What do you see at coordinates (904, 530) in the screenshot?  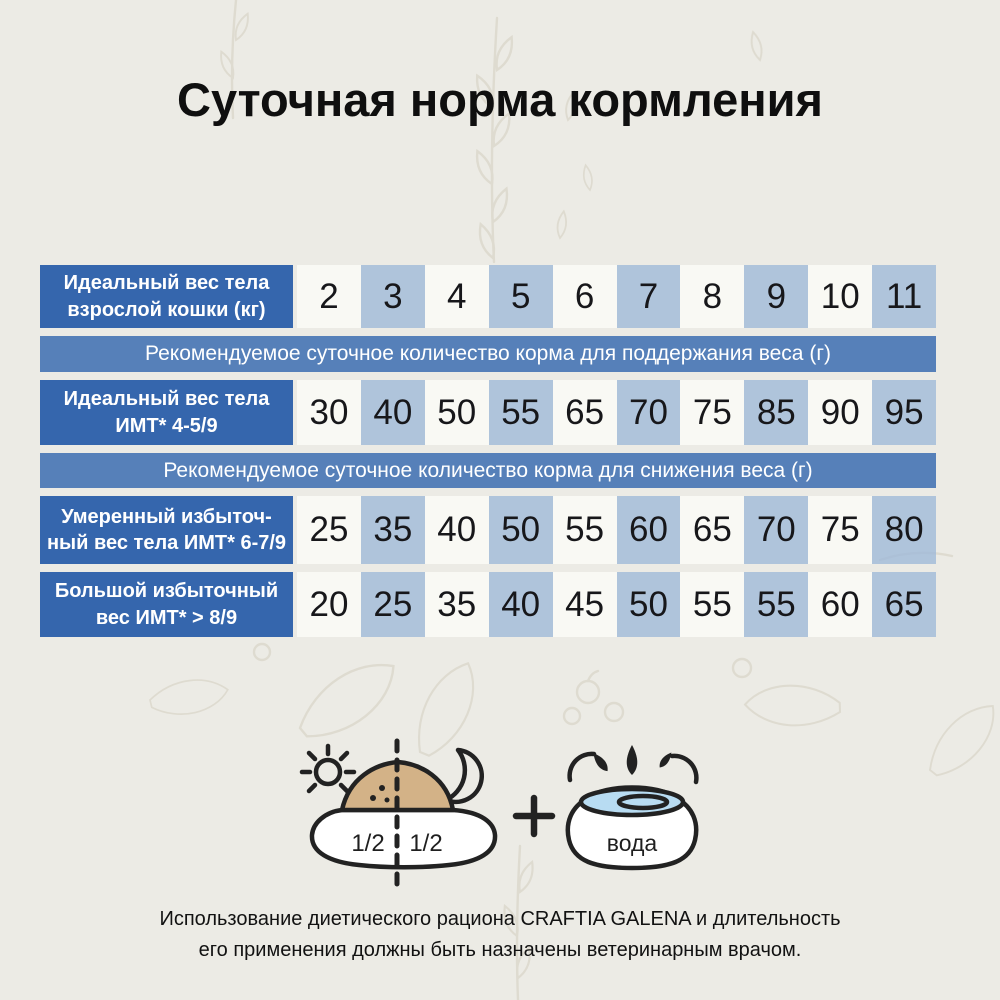 I see `value-cell: 80` at bounding box center [904, 530].